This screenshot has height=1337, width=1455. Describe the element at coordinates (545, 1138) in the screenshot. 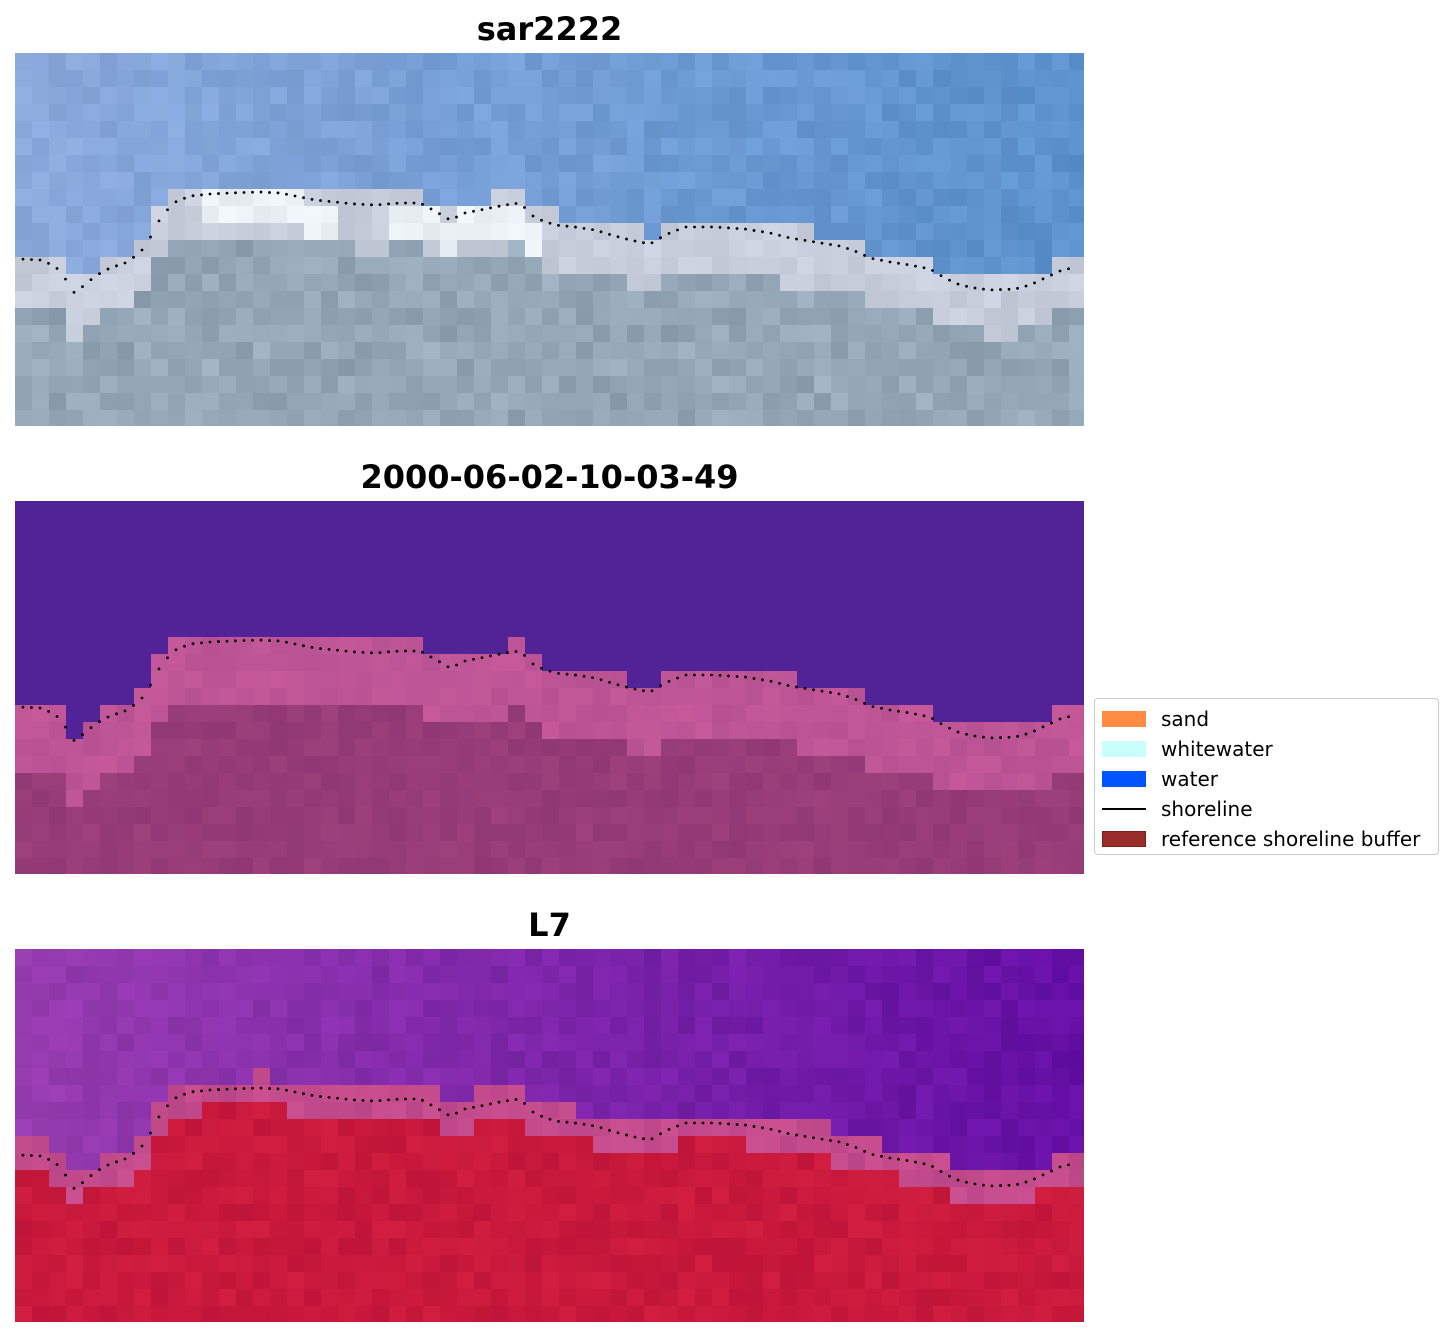

I see `shoreline-dots` at that location.